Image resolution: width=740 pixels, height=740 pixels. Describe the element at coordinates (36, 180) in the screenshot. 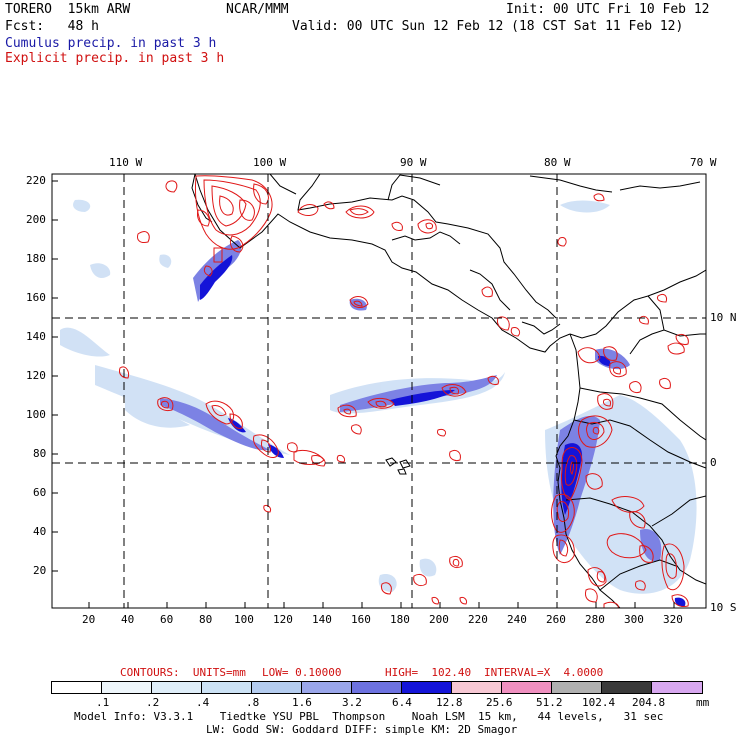

I see `y-tick-label: 220` at that location.